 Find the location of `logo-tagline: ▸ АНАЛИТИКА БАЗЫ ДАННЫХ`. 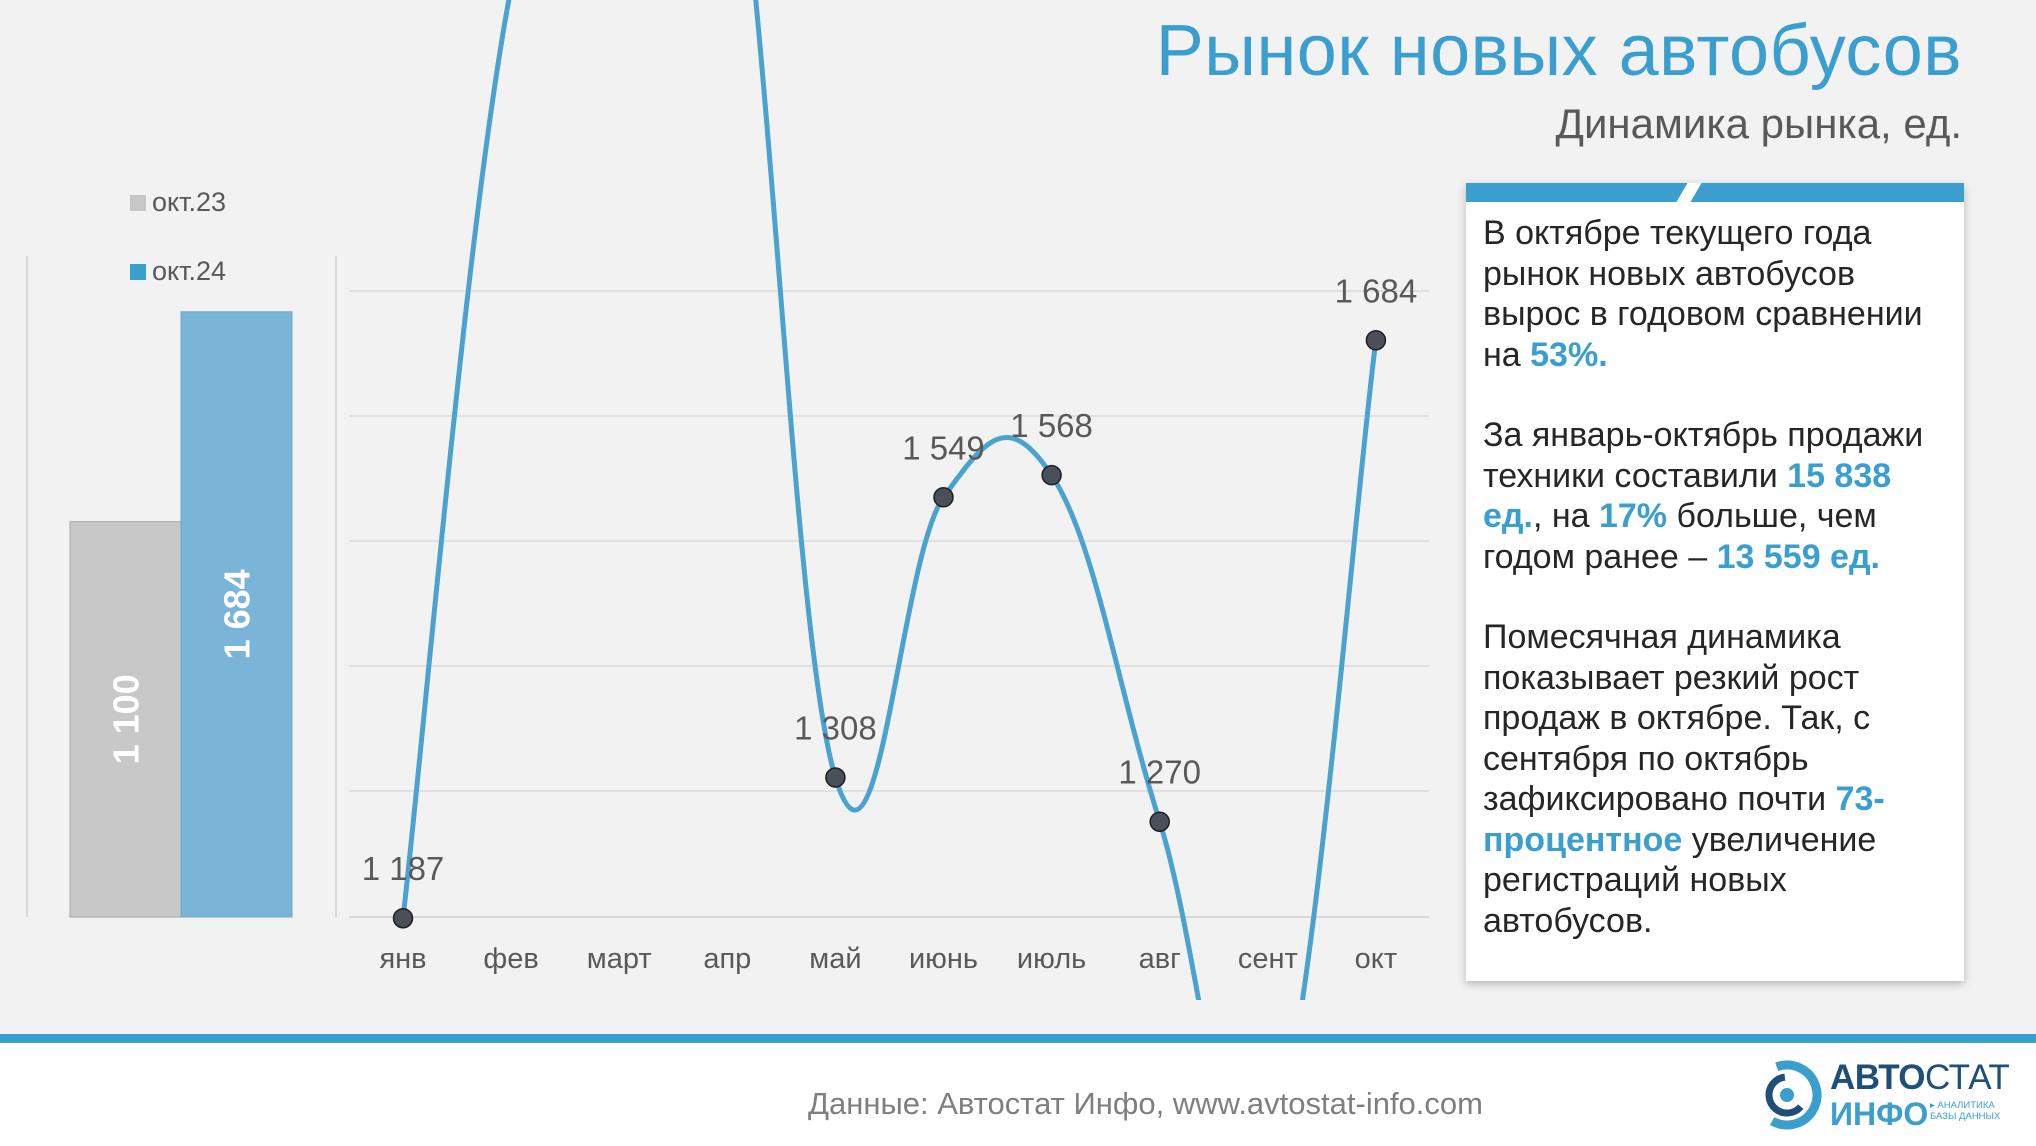

logo-tagline: ▸ АНАЛИТИКА БАЗЫ ДАННЫХ is located at coordinates (1965, 1111).